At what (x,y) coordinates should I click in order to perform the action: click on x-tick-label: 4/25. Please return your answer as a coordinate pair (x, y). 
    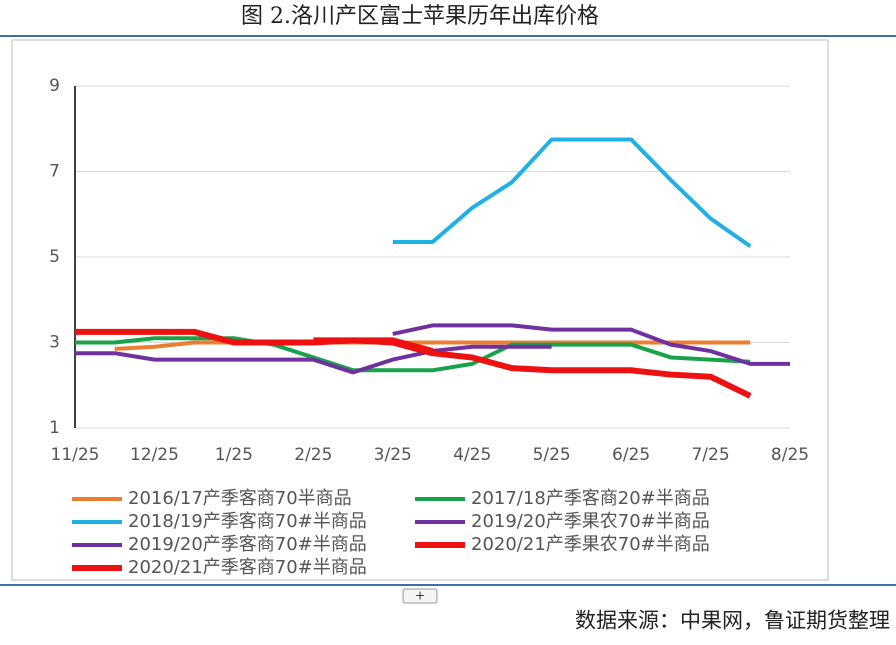
    Looking at the image, I should click on (472, 455).